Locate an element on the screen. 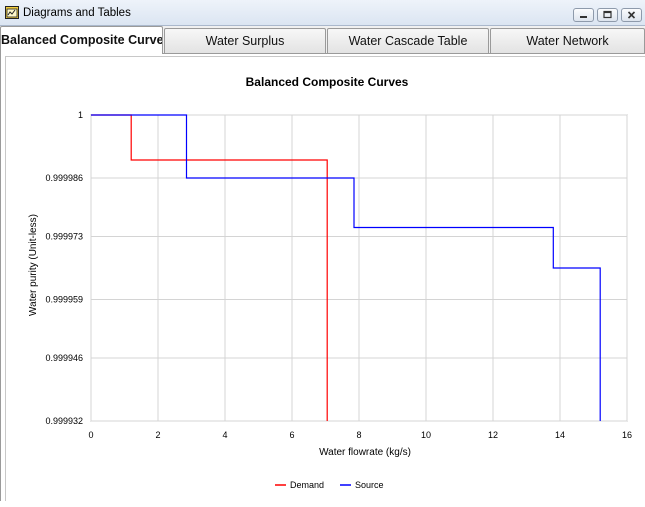 This screenshot has width=645, height=507. y-tick-label: 0.999959 is located at coordinates (64, 300).